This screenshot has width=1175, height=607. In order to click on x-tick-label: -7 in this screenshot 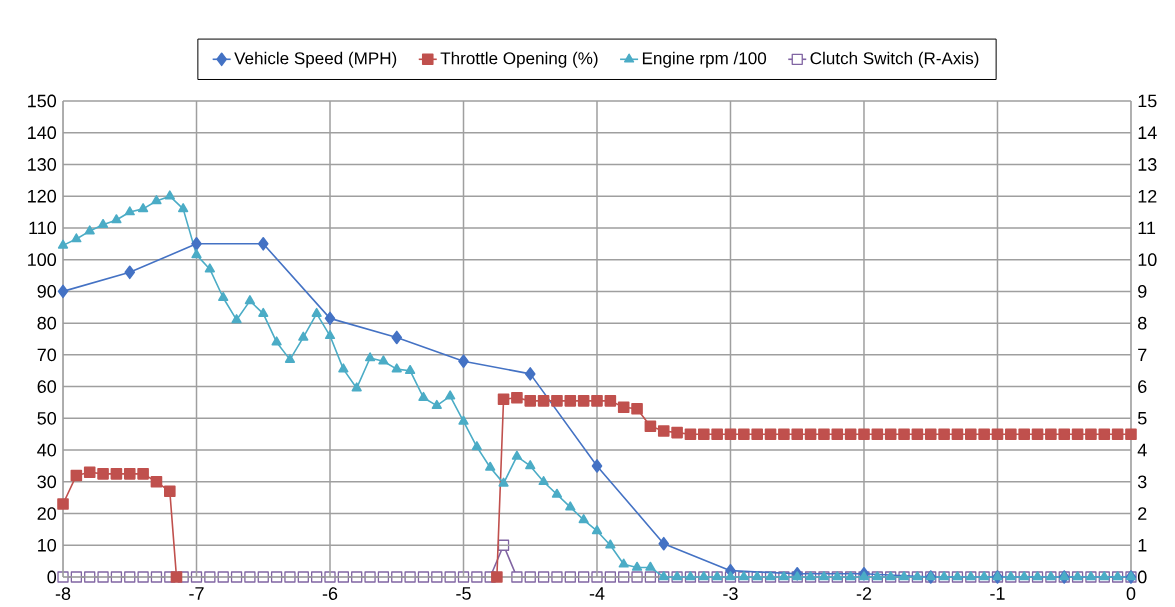, I will do `click(196, 593)`.